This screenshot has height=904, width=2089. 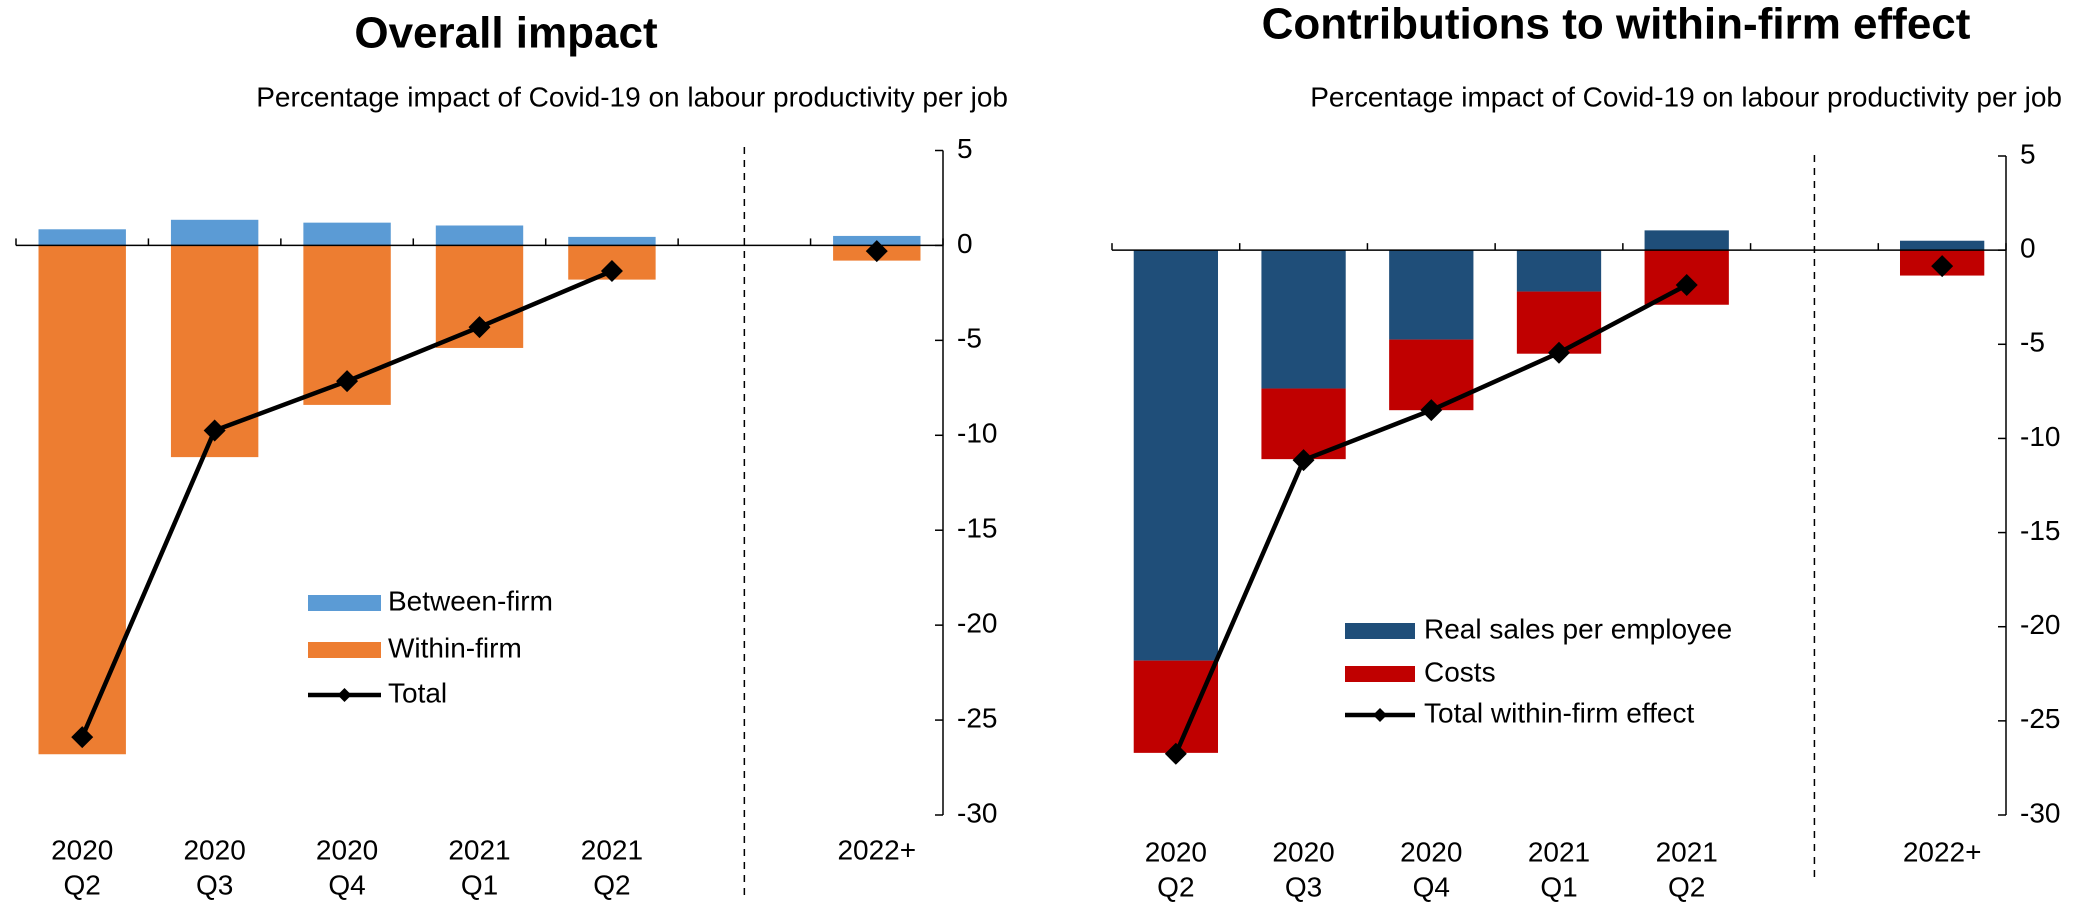 What do you see at coordinates (1460, 671) in the screenshot?
I see `legend-label: Costs` at bounding box center [1460, 671].